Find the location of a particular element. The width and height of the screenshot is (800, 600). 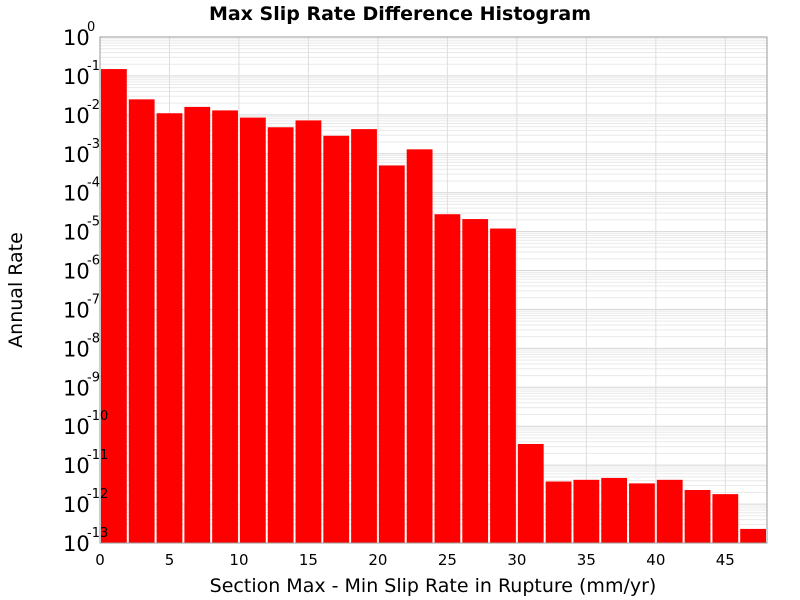

y-axis-label: Annual Rate is located at coordinates (16, 290).